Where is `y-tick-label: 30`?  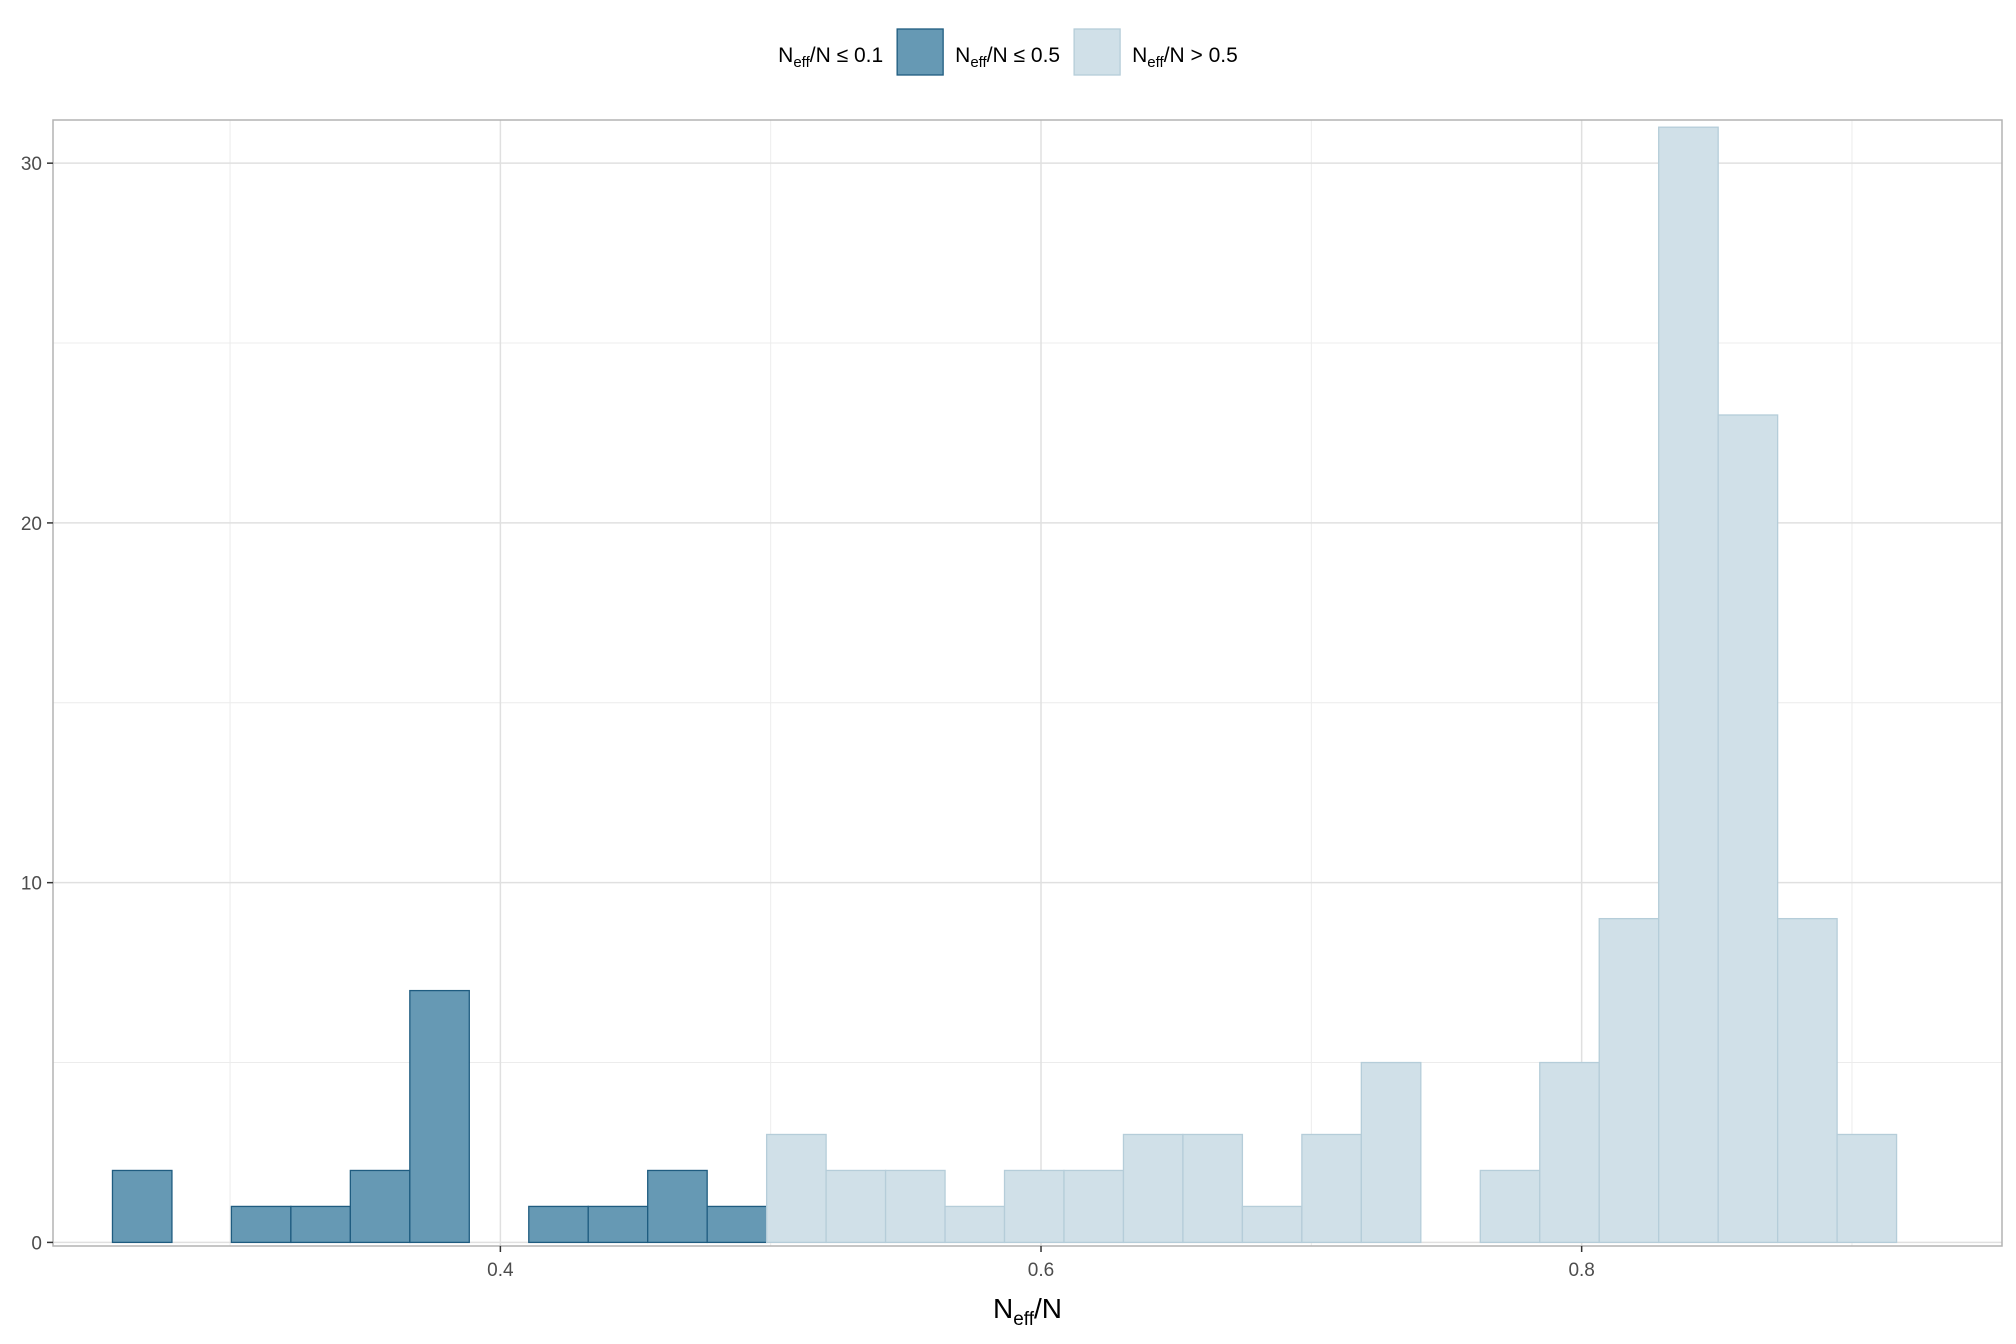 y-tick-label: 30 is located at coordinates (31, 164).